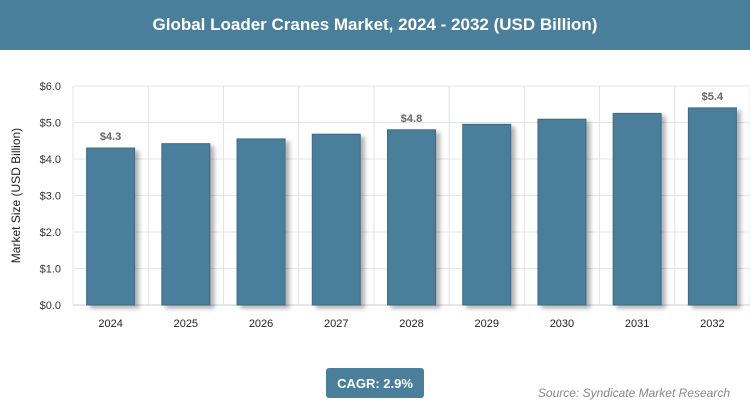 This screenshot has height=417, width=750. What do you see at coordinates (16, 195) in the screenshot?
I see `y-axis-label: Market Size (USD Billion)` at bounding box center [16, 195].